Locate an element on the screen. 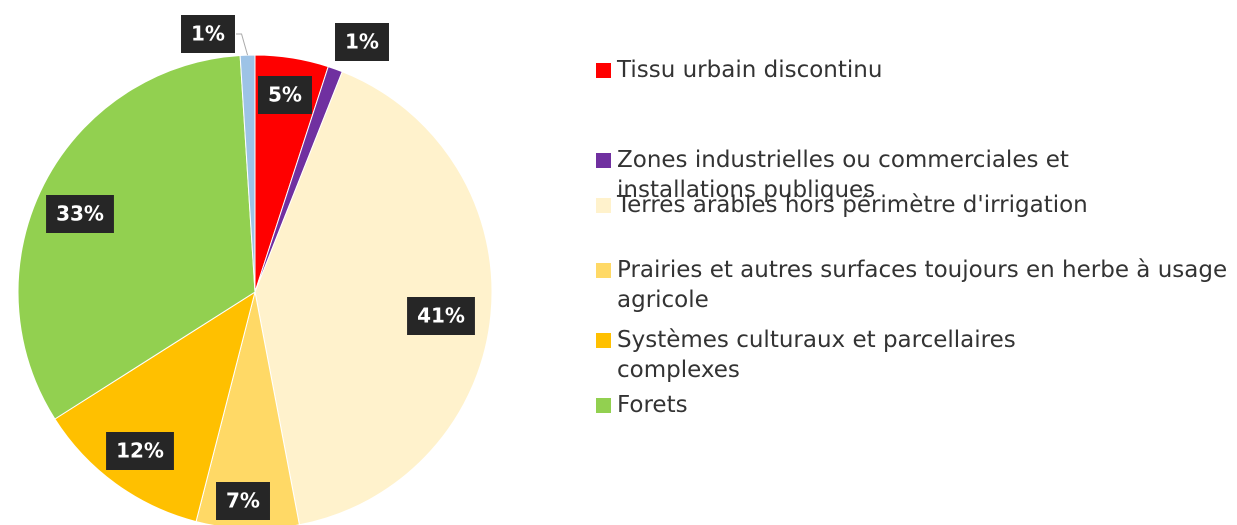 The height and width of the screenshot is (525, 1237). data-label-text: 41% is located at coordinates (441, 316).